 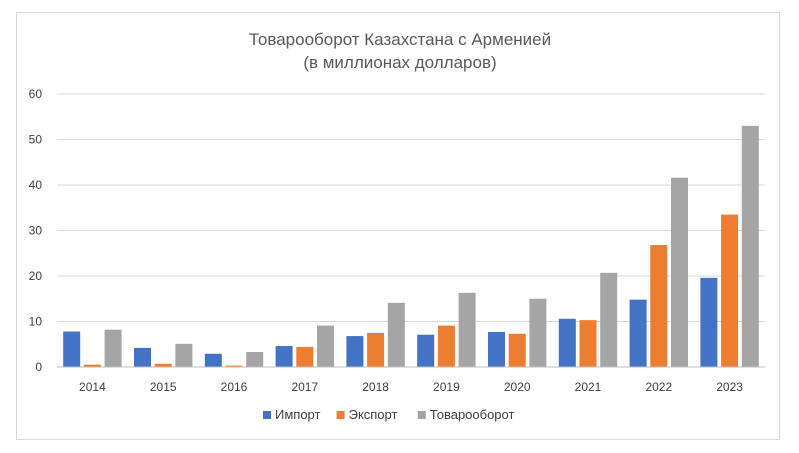 I want to click on bar-Импорт-2015, so click(x=142, y=357).